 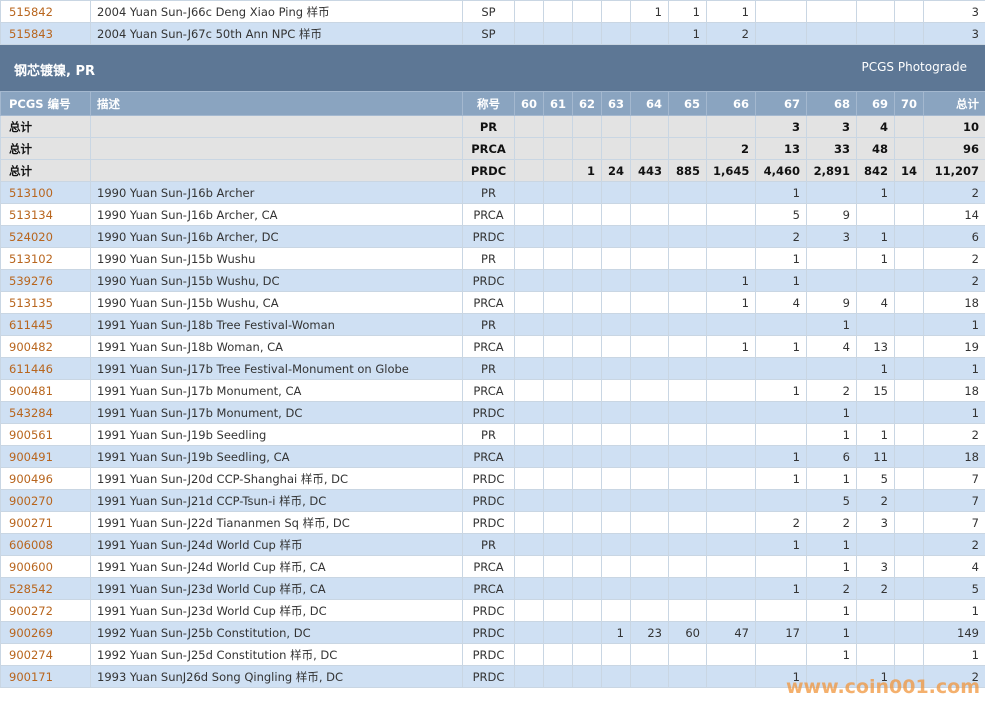 What do you see at coordinates (276, 434) in the screenshot?
I see `cell: 1991 Yuan Sun-J19b Seedling` at bounding box center [276, 434].